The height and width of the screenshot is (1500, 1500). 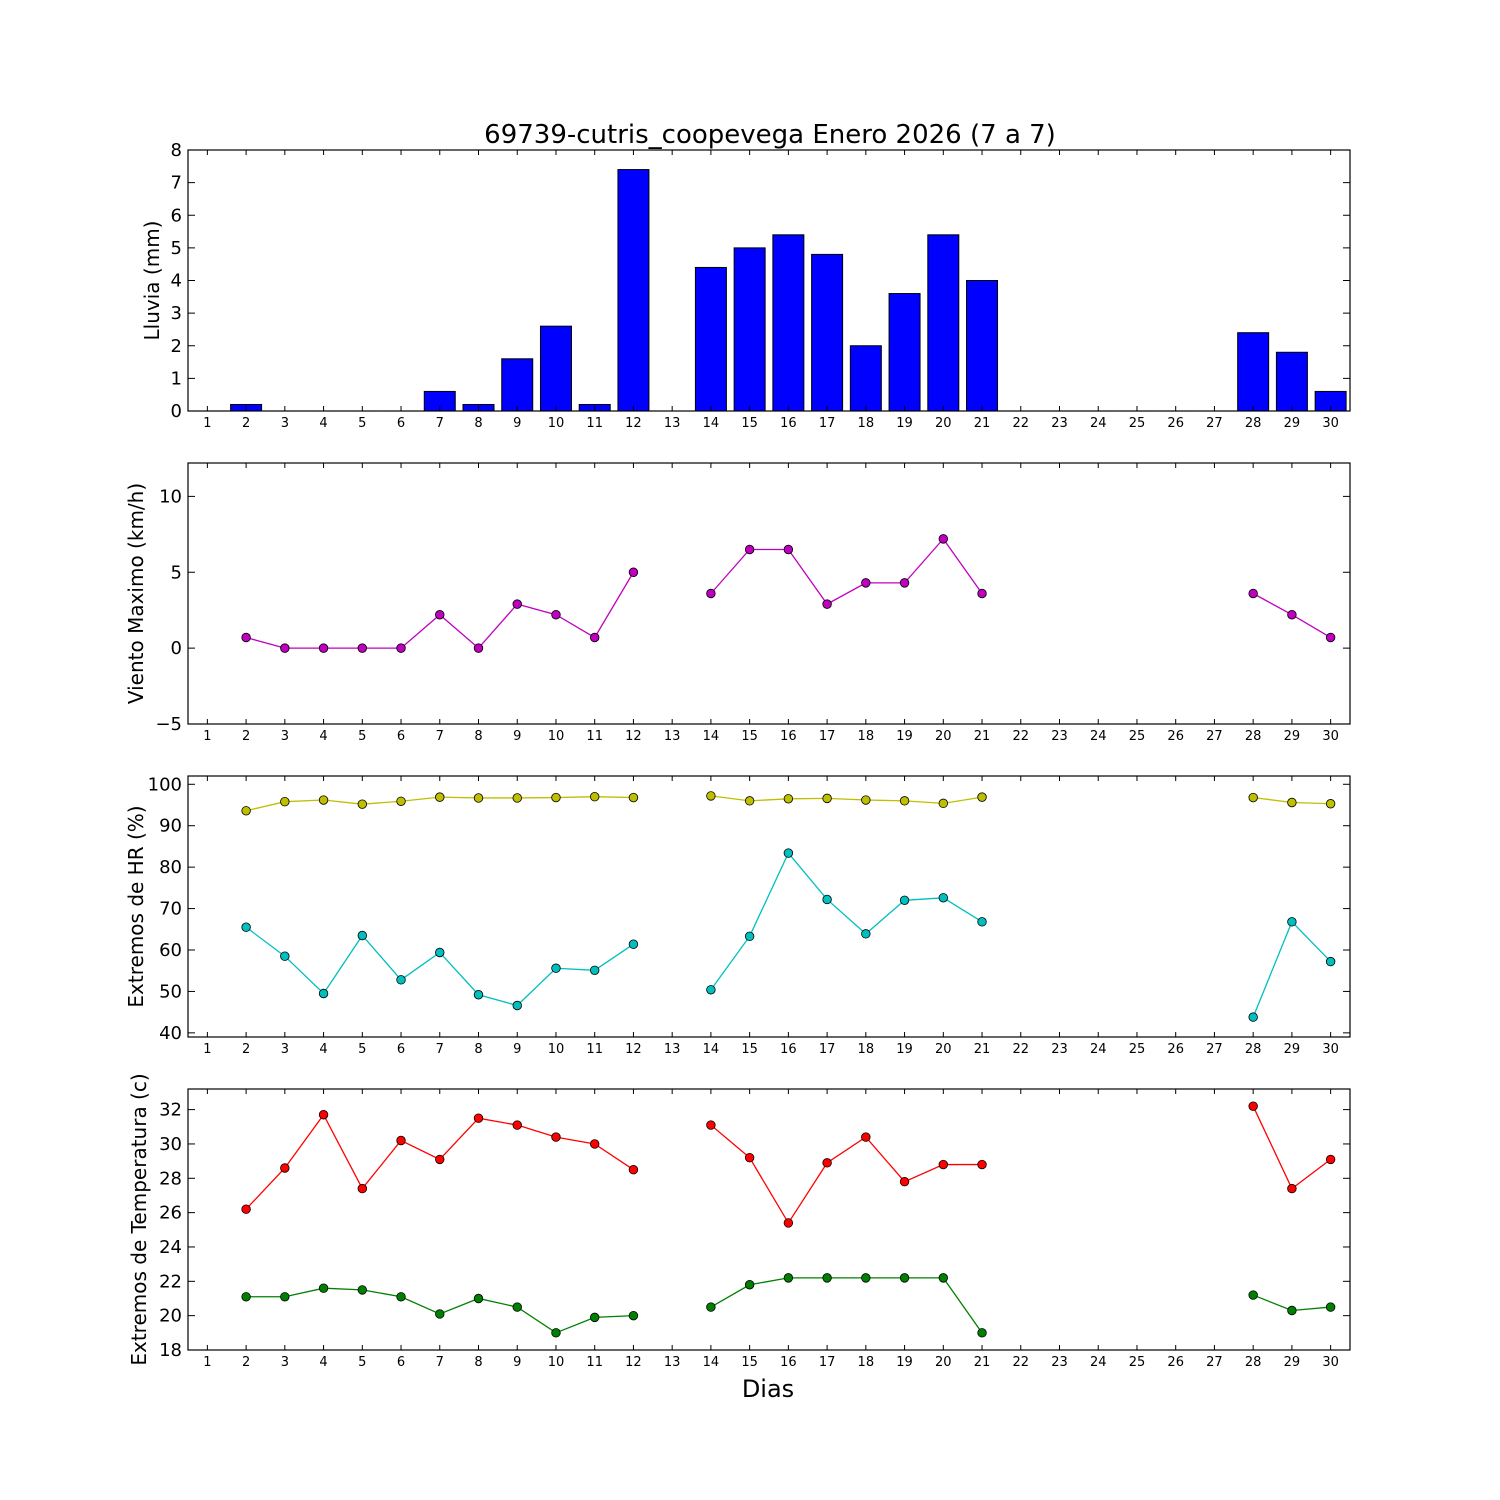 What do you see at coordinates (170, 867) in the screenshot?
I see `y-tick-label: 80` at bounding box center [170, 867].